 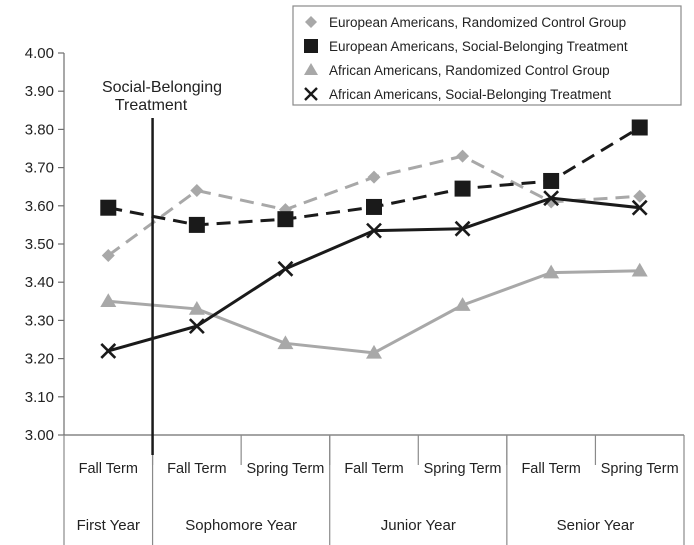 I want to click on series-line, so click(x=374, y=312).